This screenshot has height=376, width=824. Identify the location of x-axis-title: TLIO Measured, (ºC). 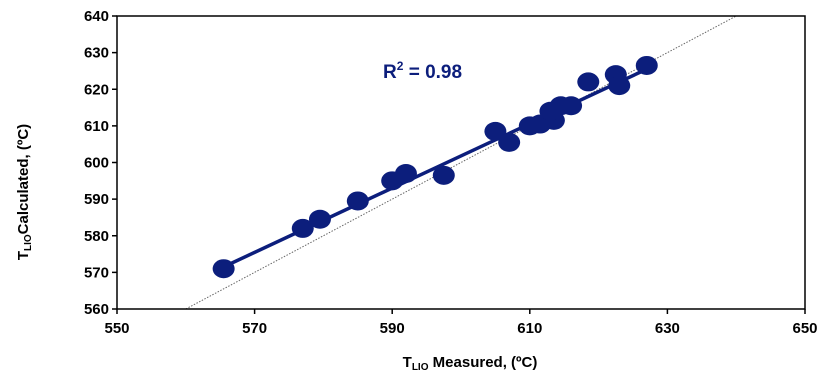
(470, 363).